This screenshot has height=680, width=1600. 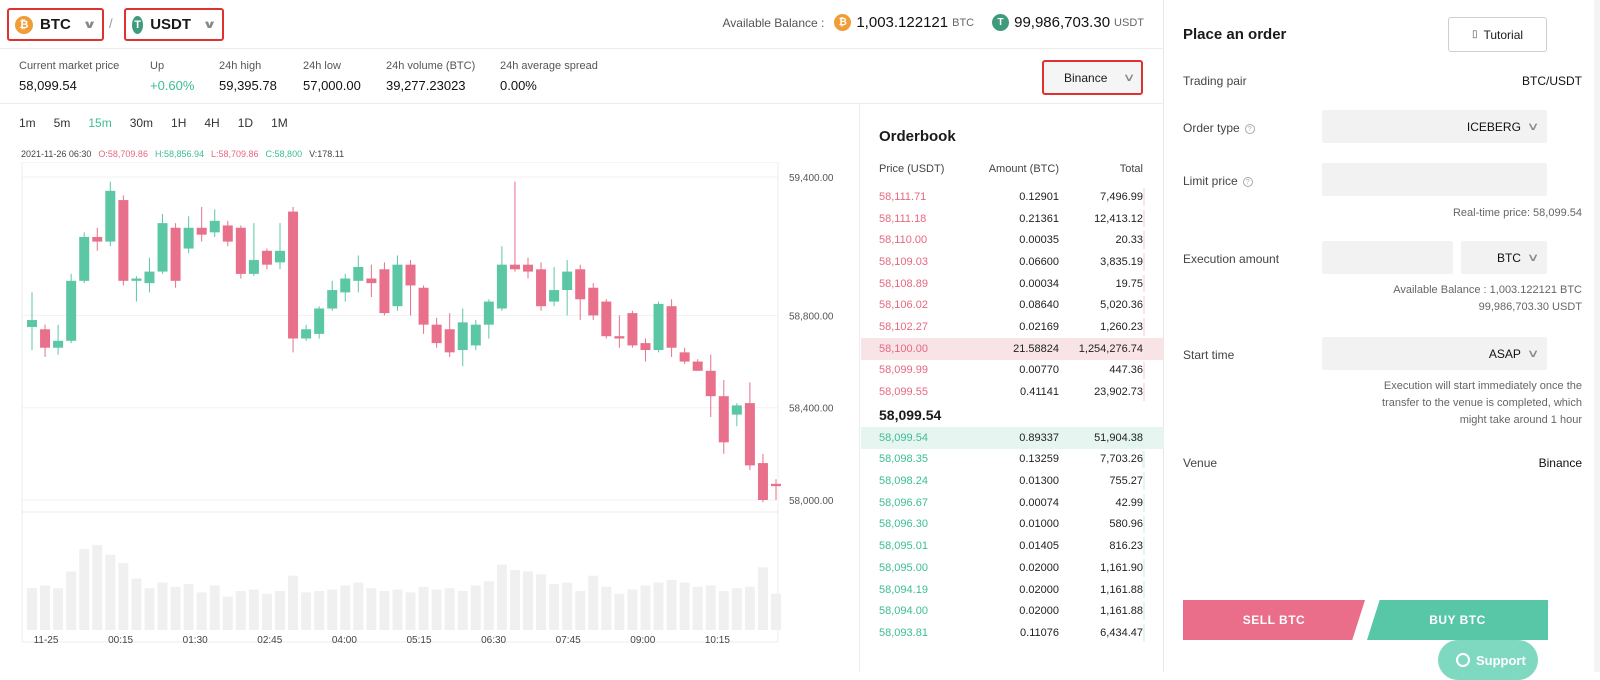 I want to click on ask-row: 58,106.02 0.08640 5,020.36, so click(x=1012, y=305).